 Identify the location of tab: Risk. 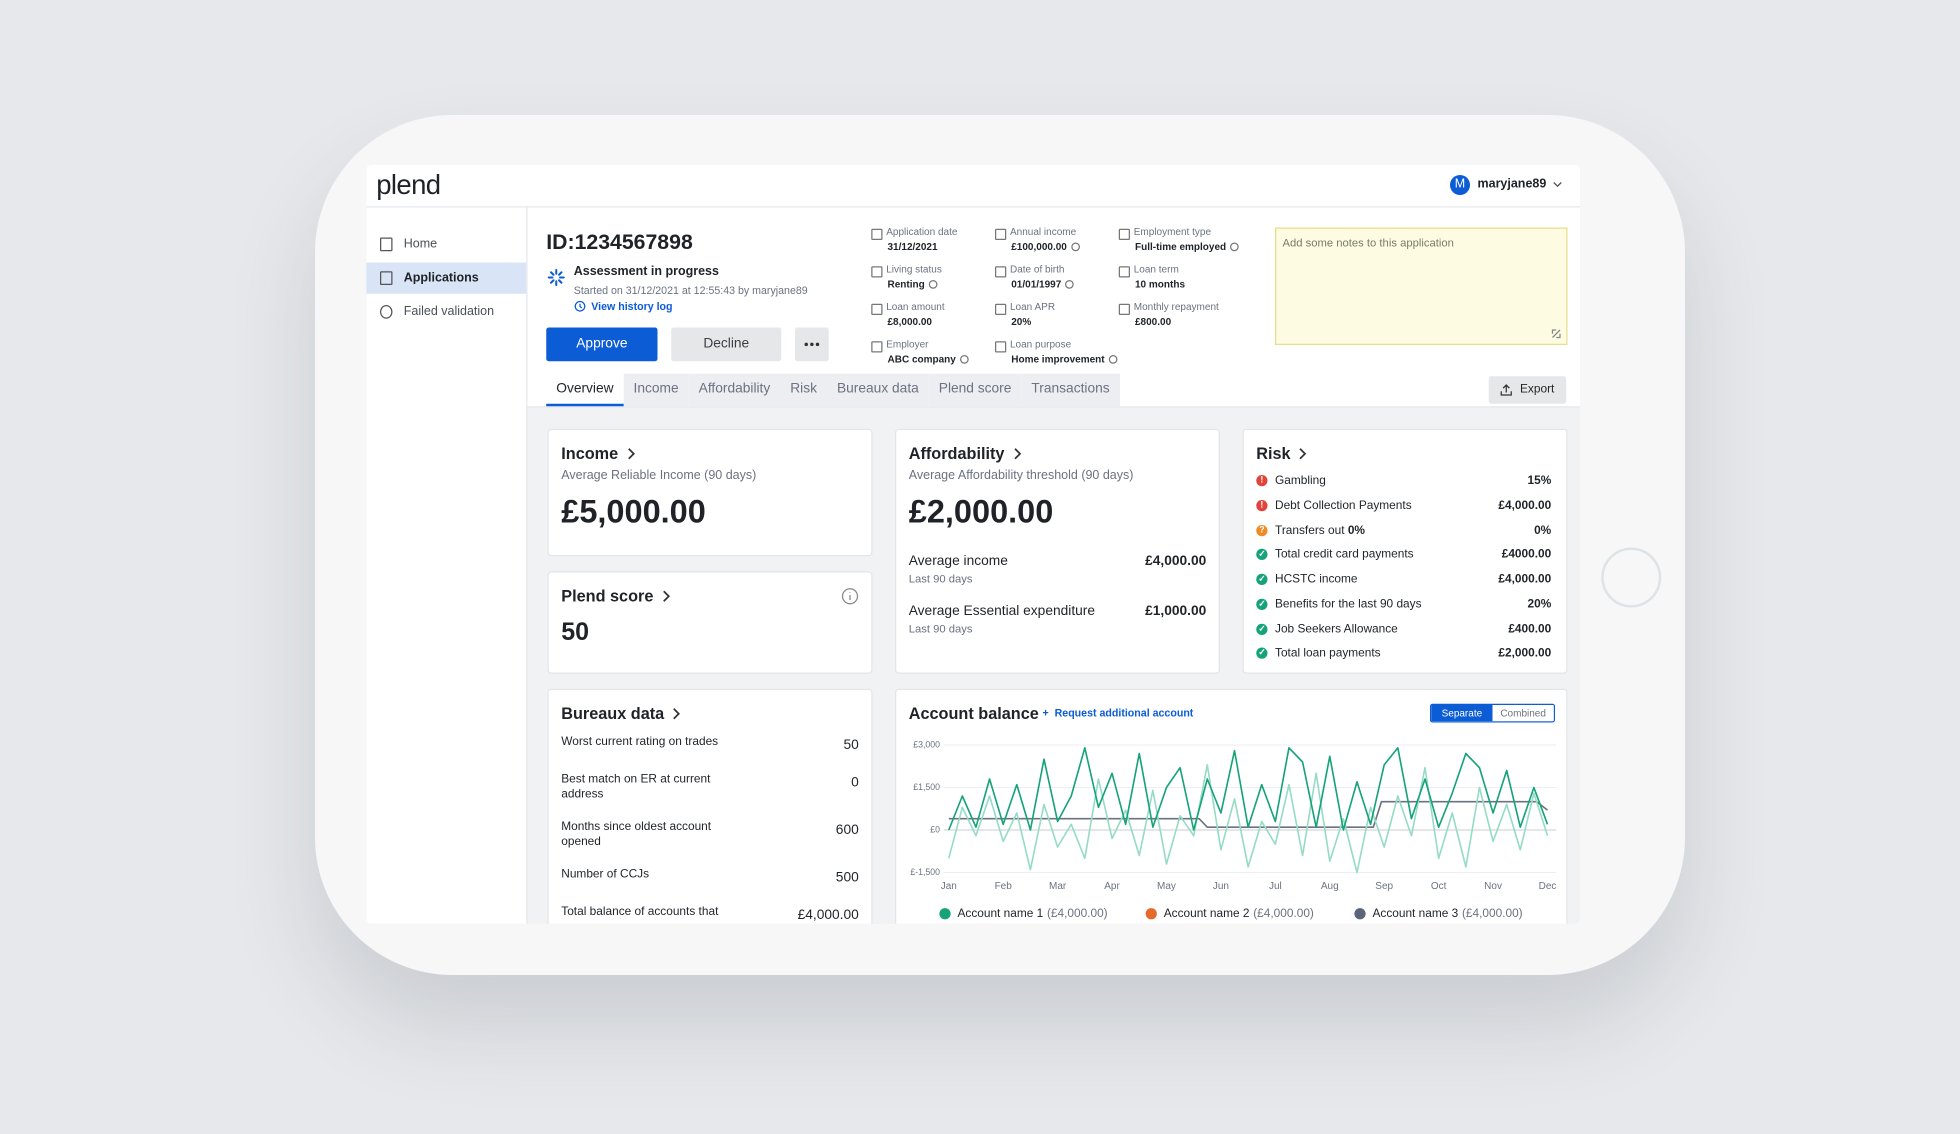
(803, 390).